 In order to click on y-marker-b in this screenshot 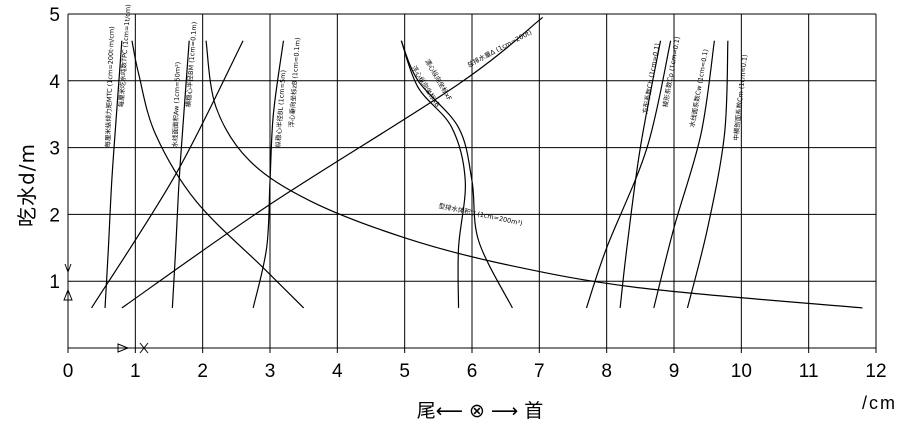, I will do `click(66, 268)`.